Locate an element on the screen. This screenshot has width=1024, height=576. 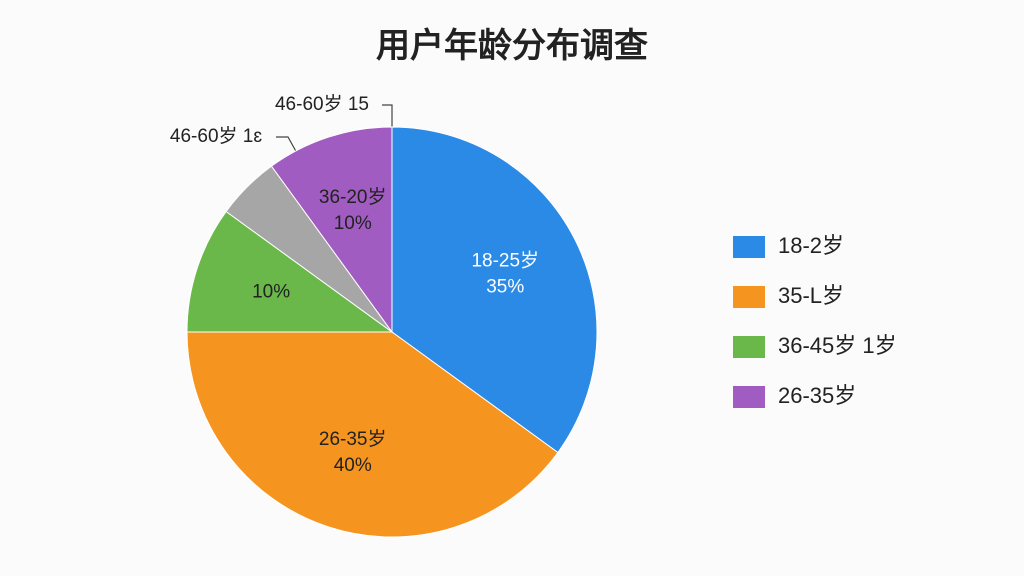
legend-label: 26-35岁 is located at coordinates (817, 395).